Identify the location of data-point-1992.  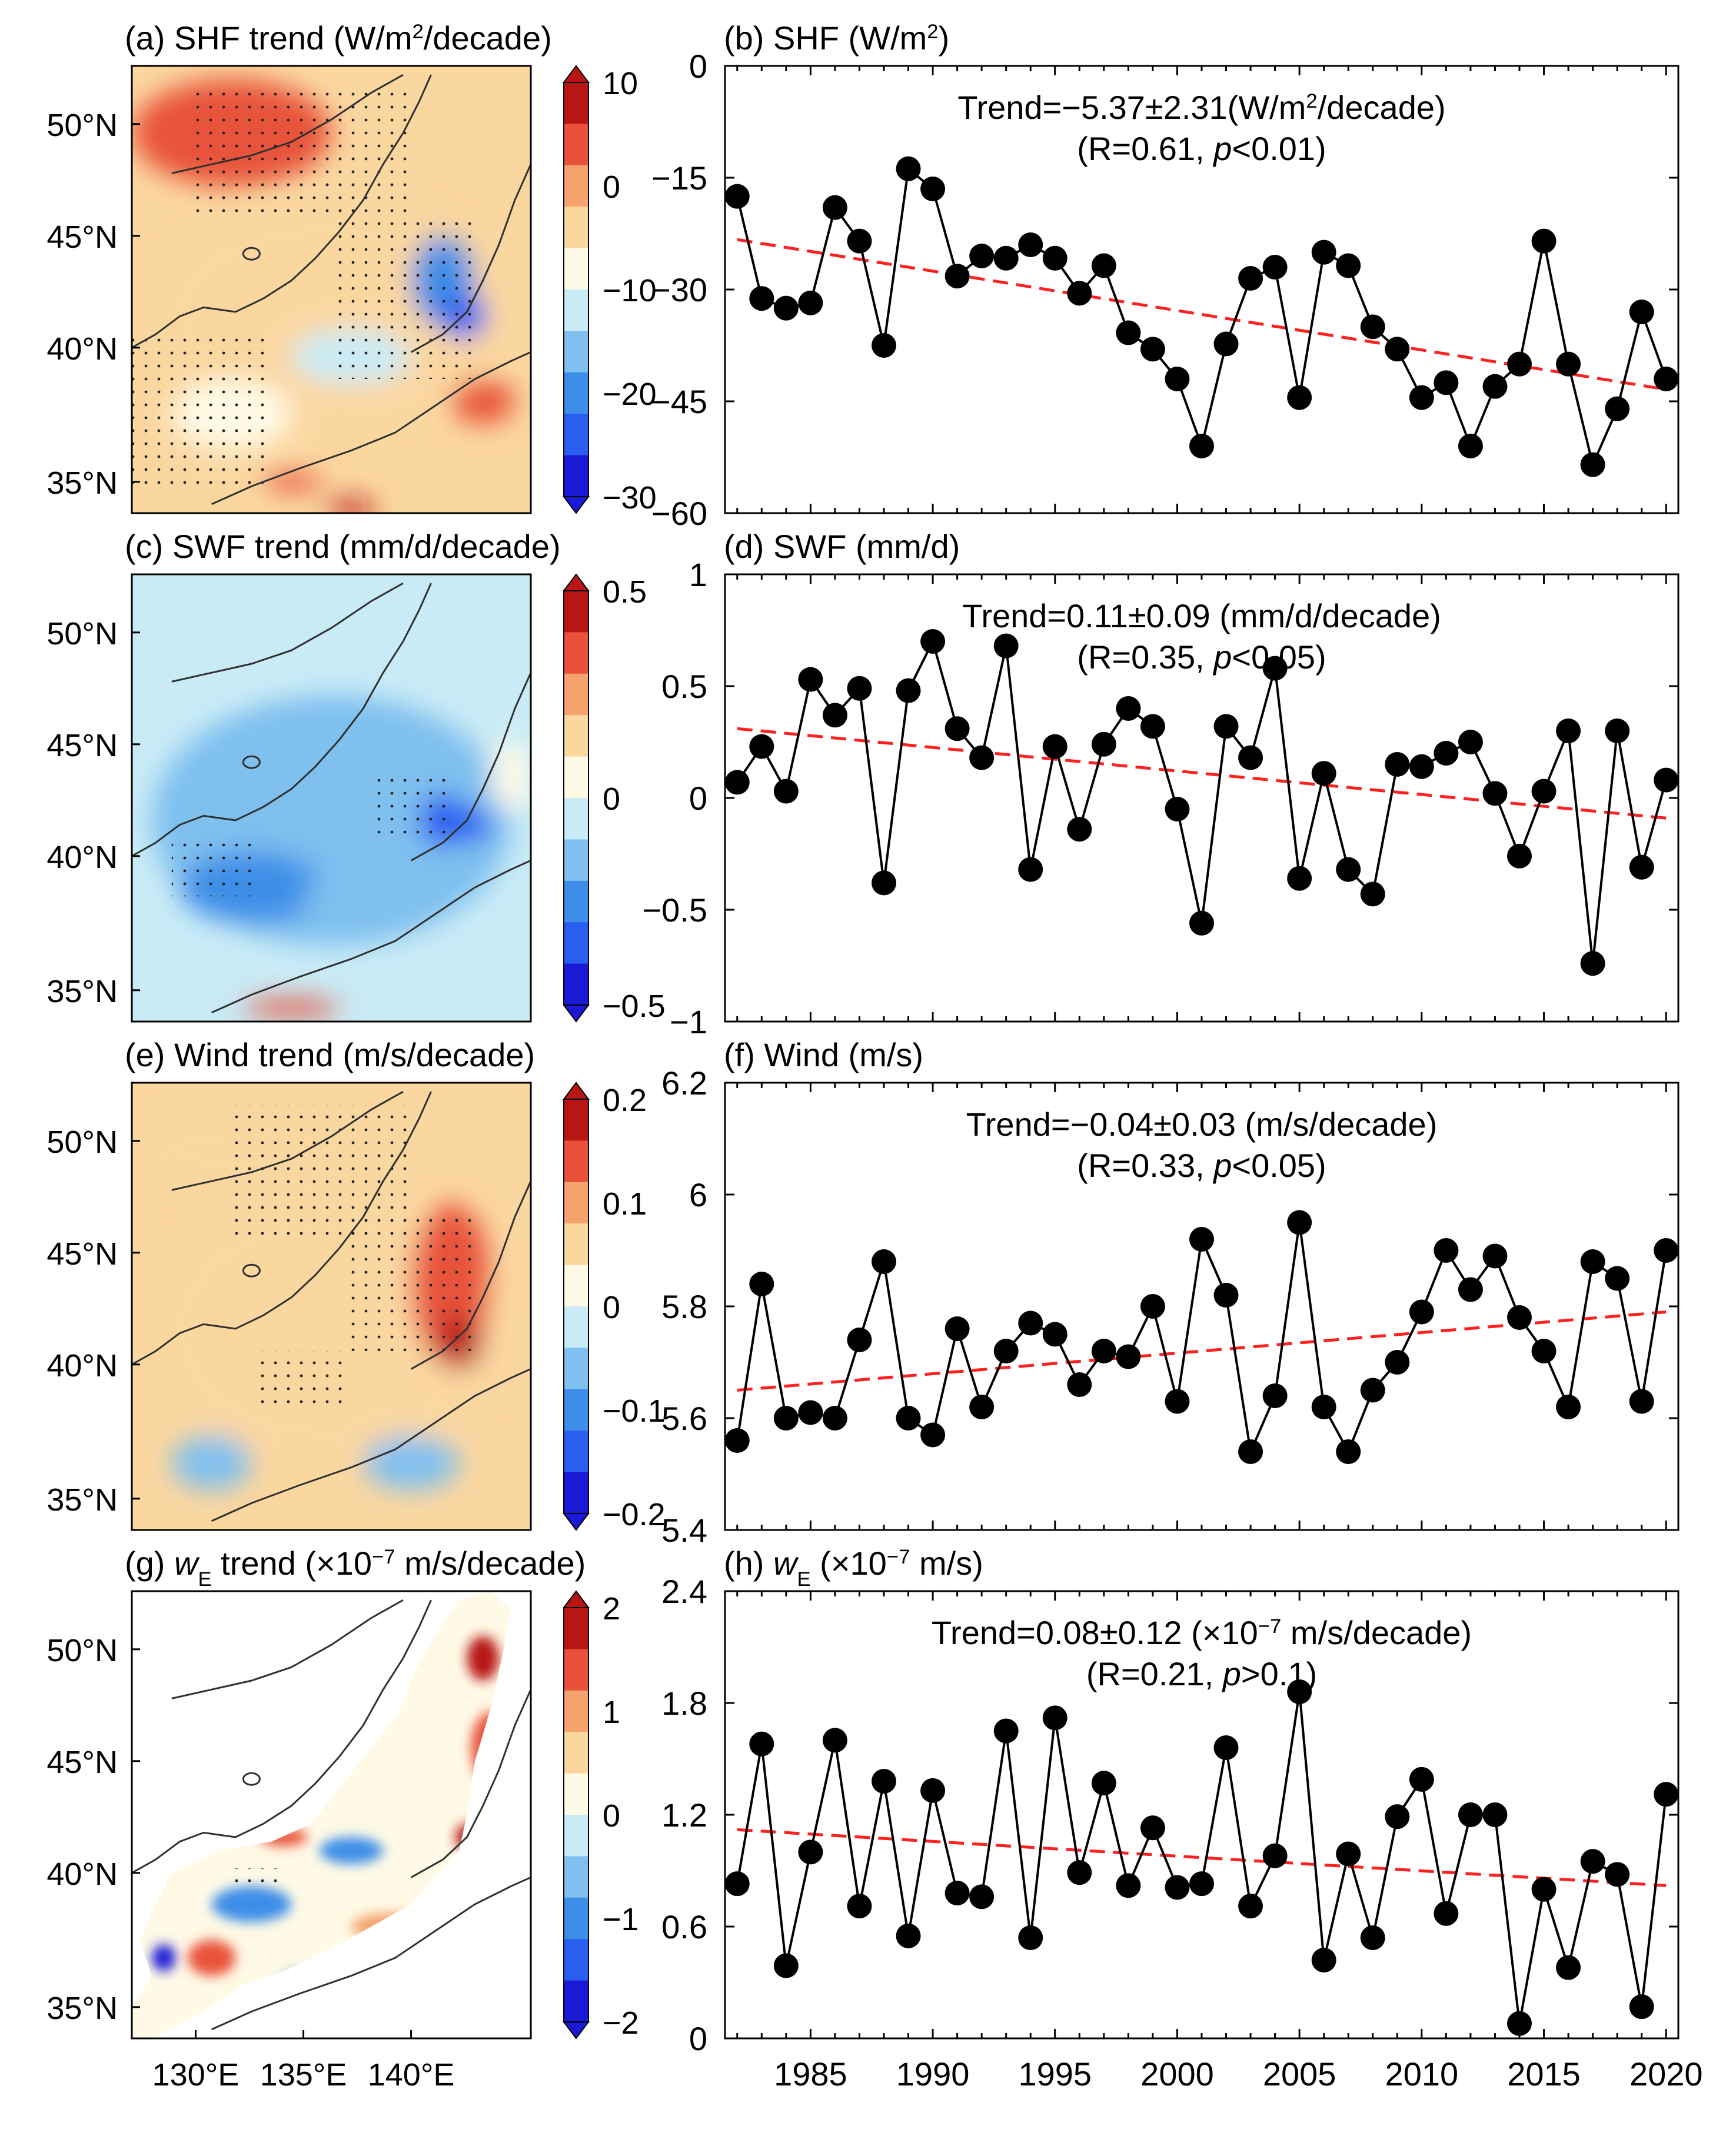
(982, 256).